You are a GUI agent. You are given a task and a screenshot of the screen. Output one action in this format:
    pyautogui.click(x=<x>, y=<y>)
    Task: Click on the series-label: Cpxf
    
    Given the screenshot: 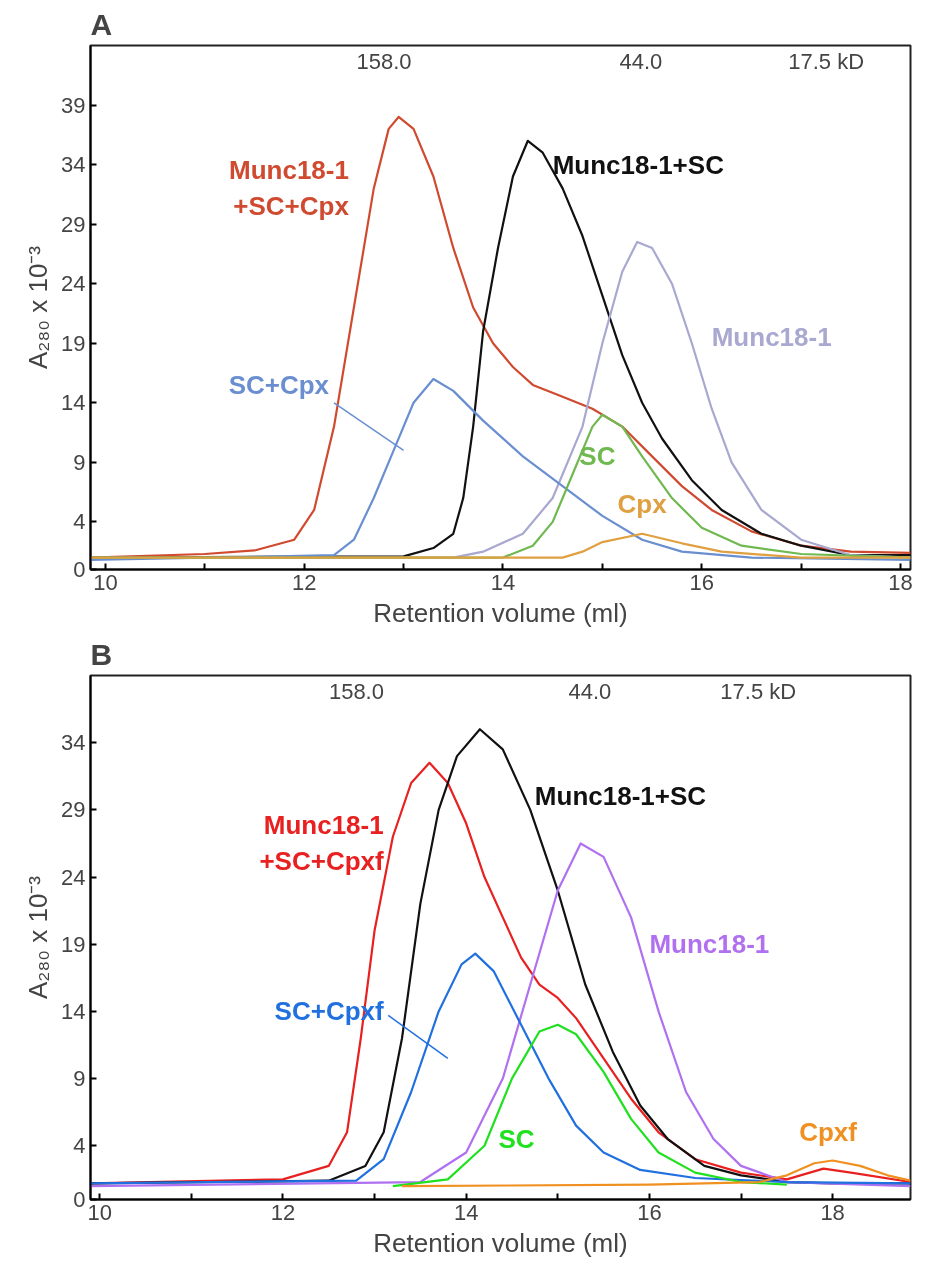 What is the action you would take?
    pyautogui.click(x=828, y=1132)
    